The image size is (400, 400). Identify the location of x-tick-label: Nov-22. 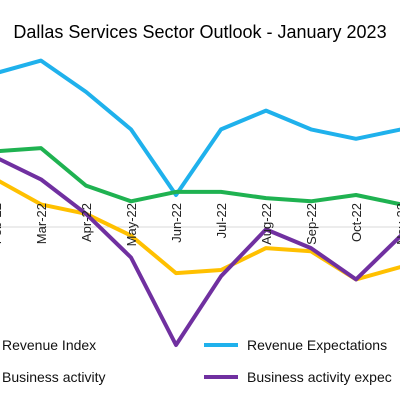
(397, 224).